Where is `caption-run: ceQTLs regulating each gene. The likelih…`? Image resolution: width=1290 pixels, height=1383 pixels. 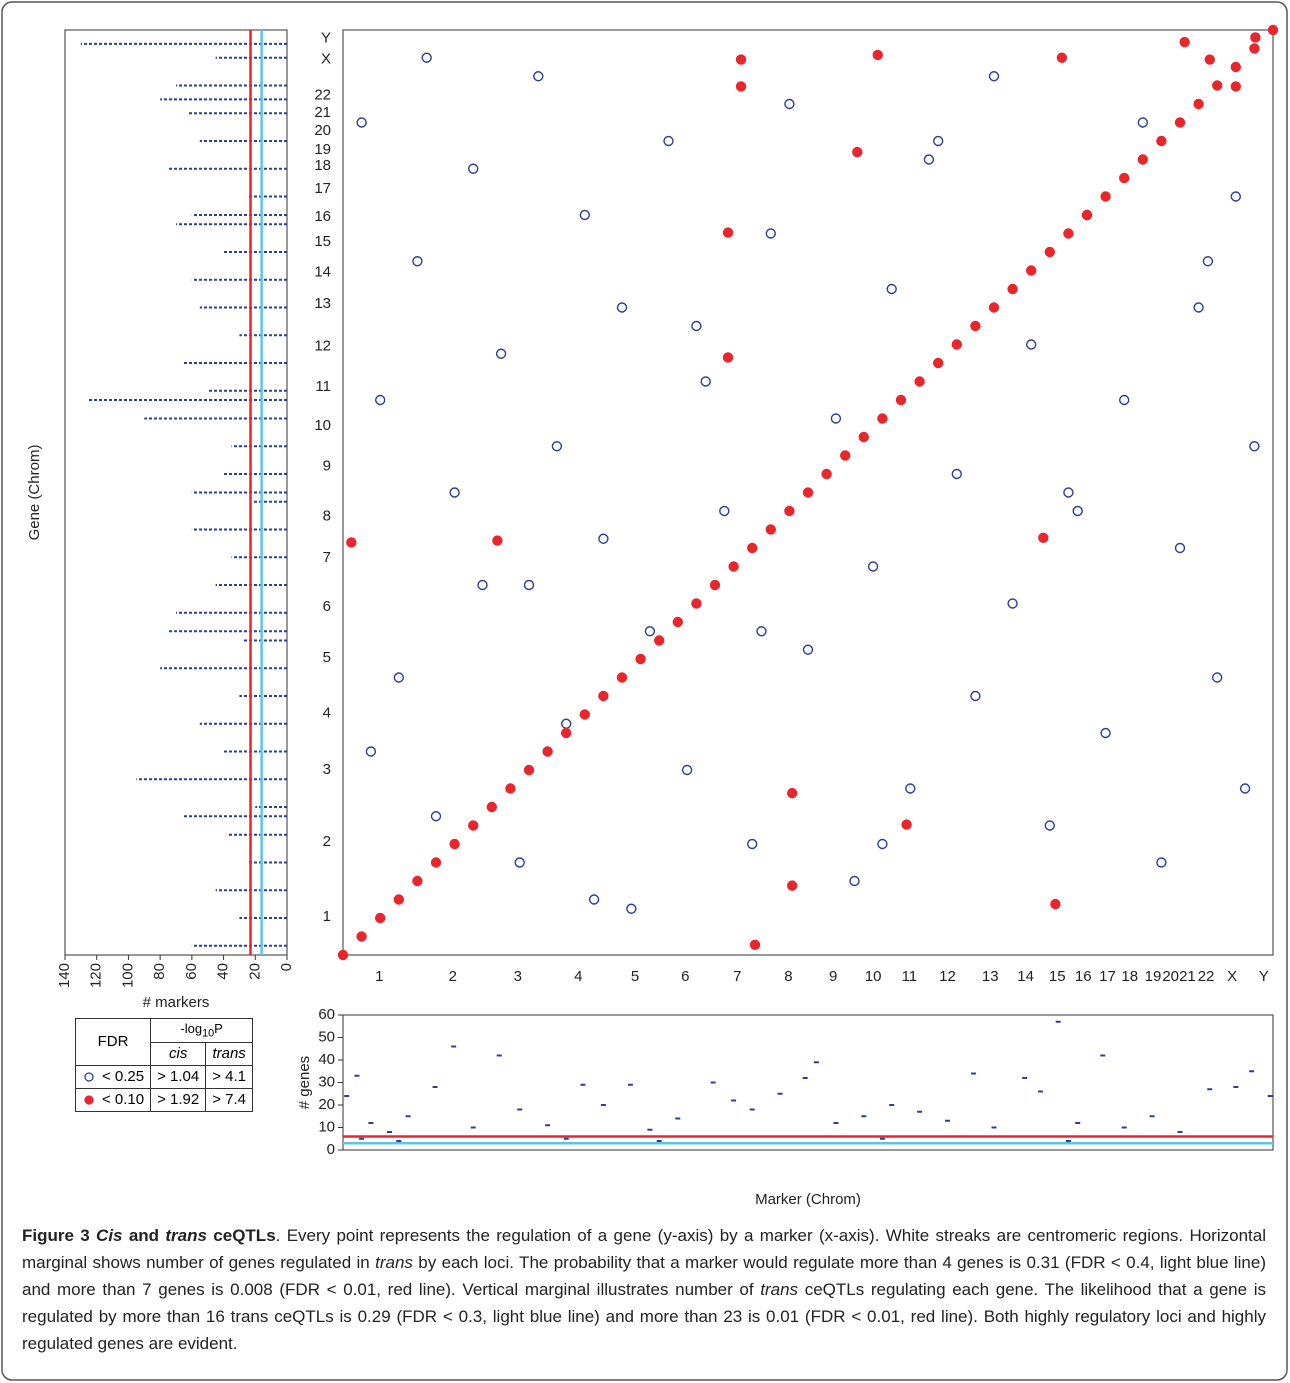
caption-run: ceQTLs regulating each gene. The likelih… is located at coordinates (646, 1316).